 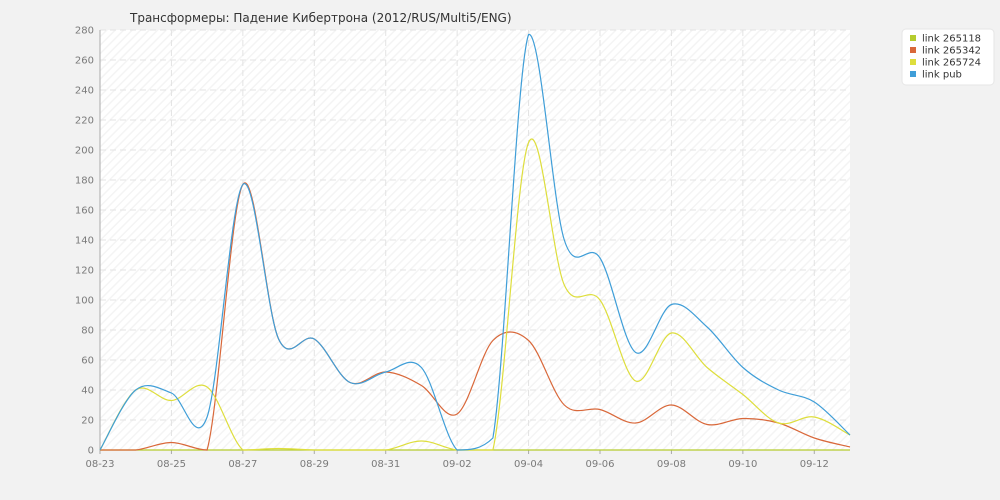 What do you see at coordinates (528, 464) in the screenshot?
I see `x-tick-label: 09-04` at bounding box center [528, 464].